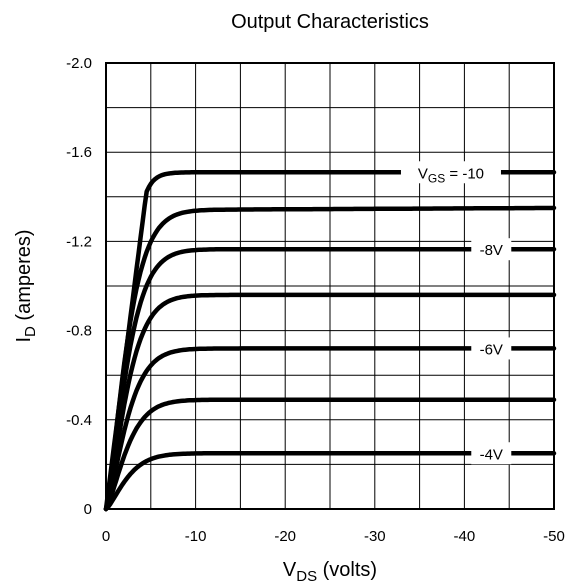 This screenshot has height=581, width=572. I want to click on y-tick-label: -1.2, so click(79, 241).